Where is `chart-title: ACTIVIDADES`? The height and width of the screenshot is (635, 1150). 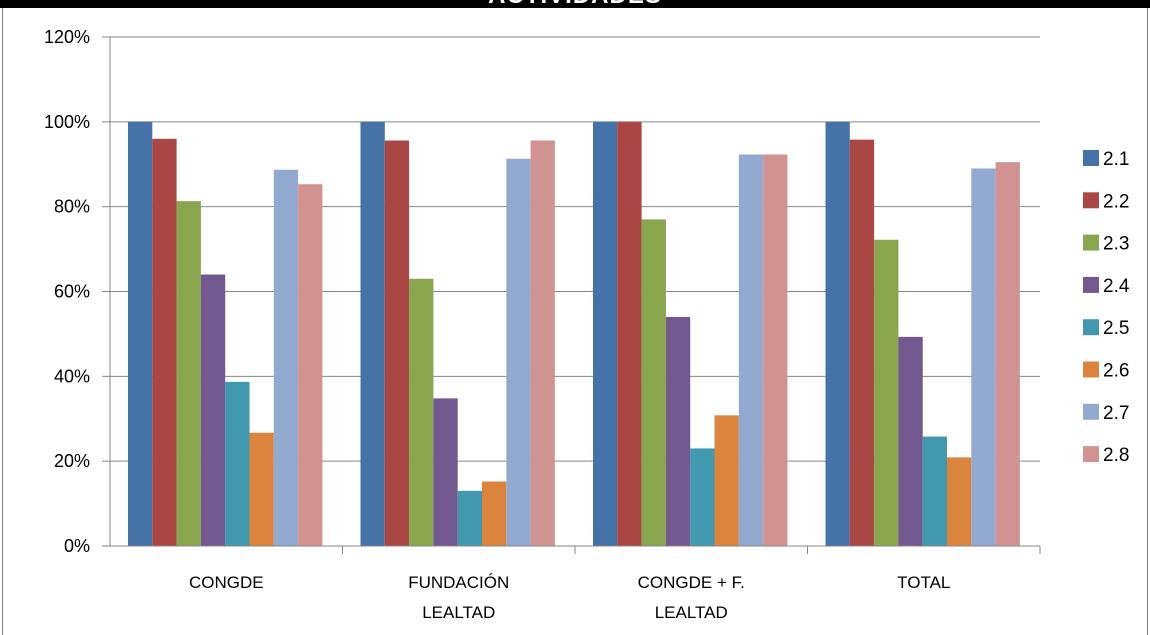
chart-title: ACTIVIDADES is located at coordinates (575, 4).